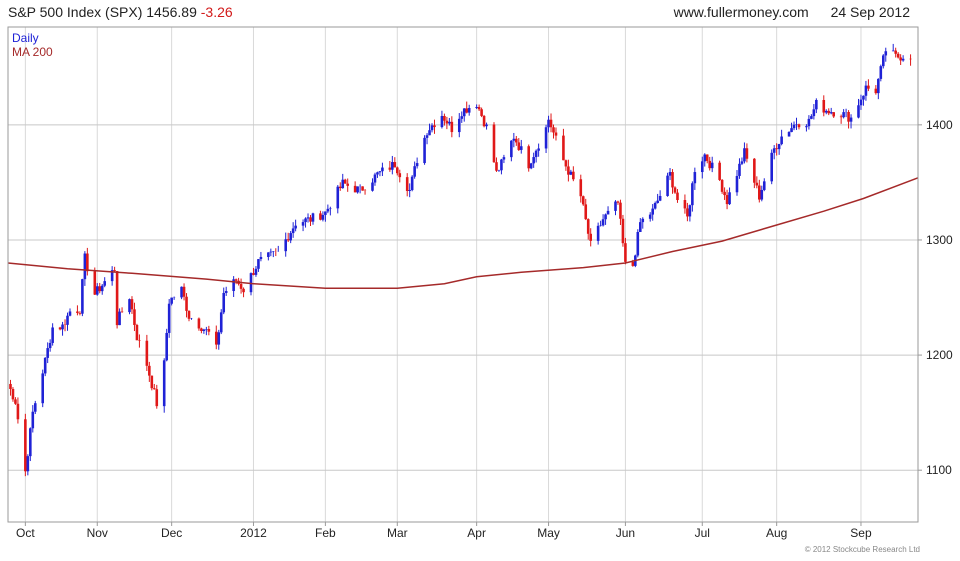 The width and height of the screenshot is (960, 561). What do you see at coordinates (776, 533) in the screenshot?
I see `x-tick-label: Aug` at bounding box center [776, 533].